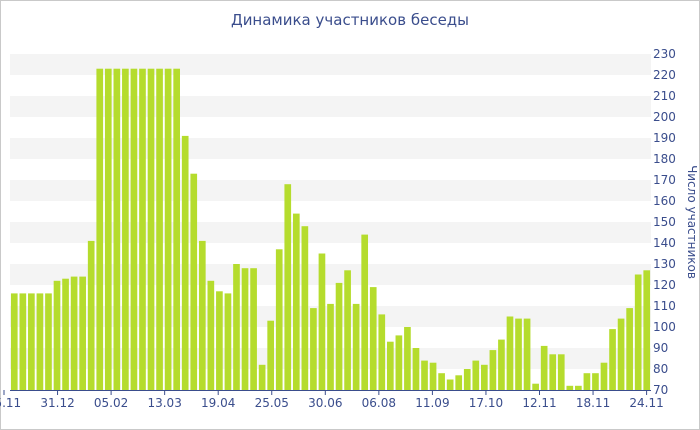  Describe the element at coordinates (10, 403) in the screenshot. I see `x-tick-label: 25.11` at that location.